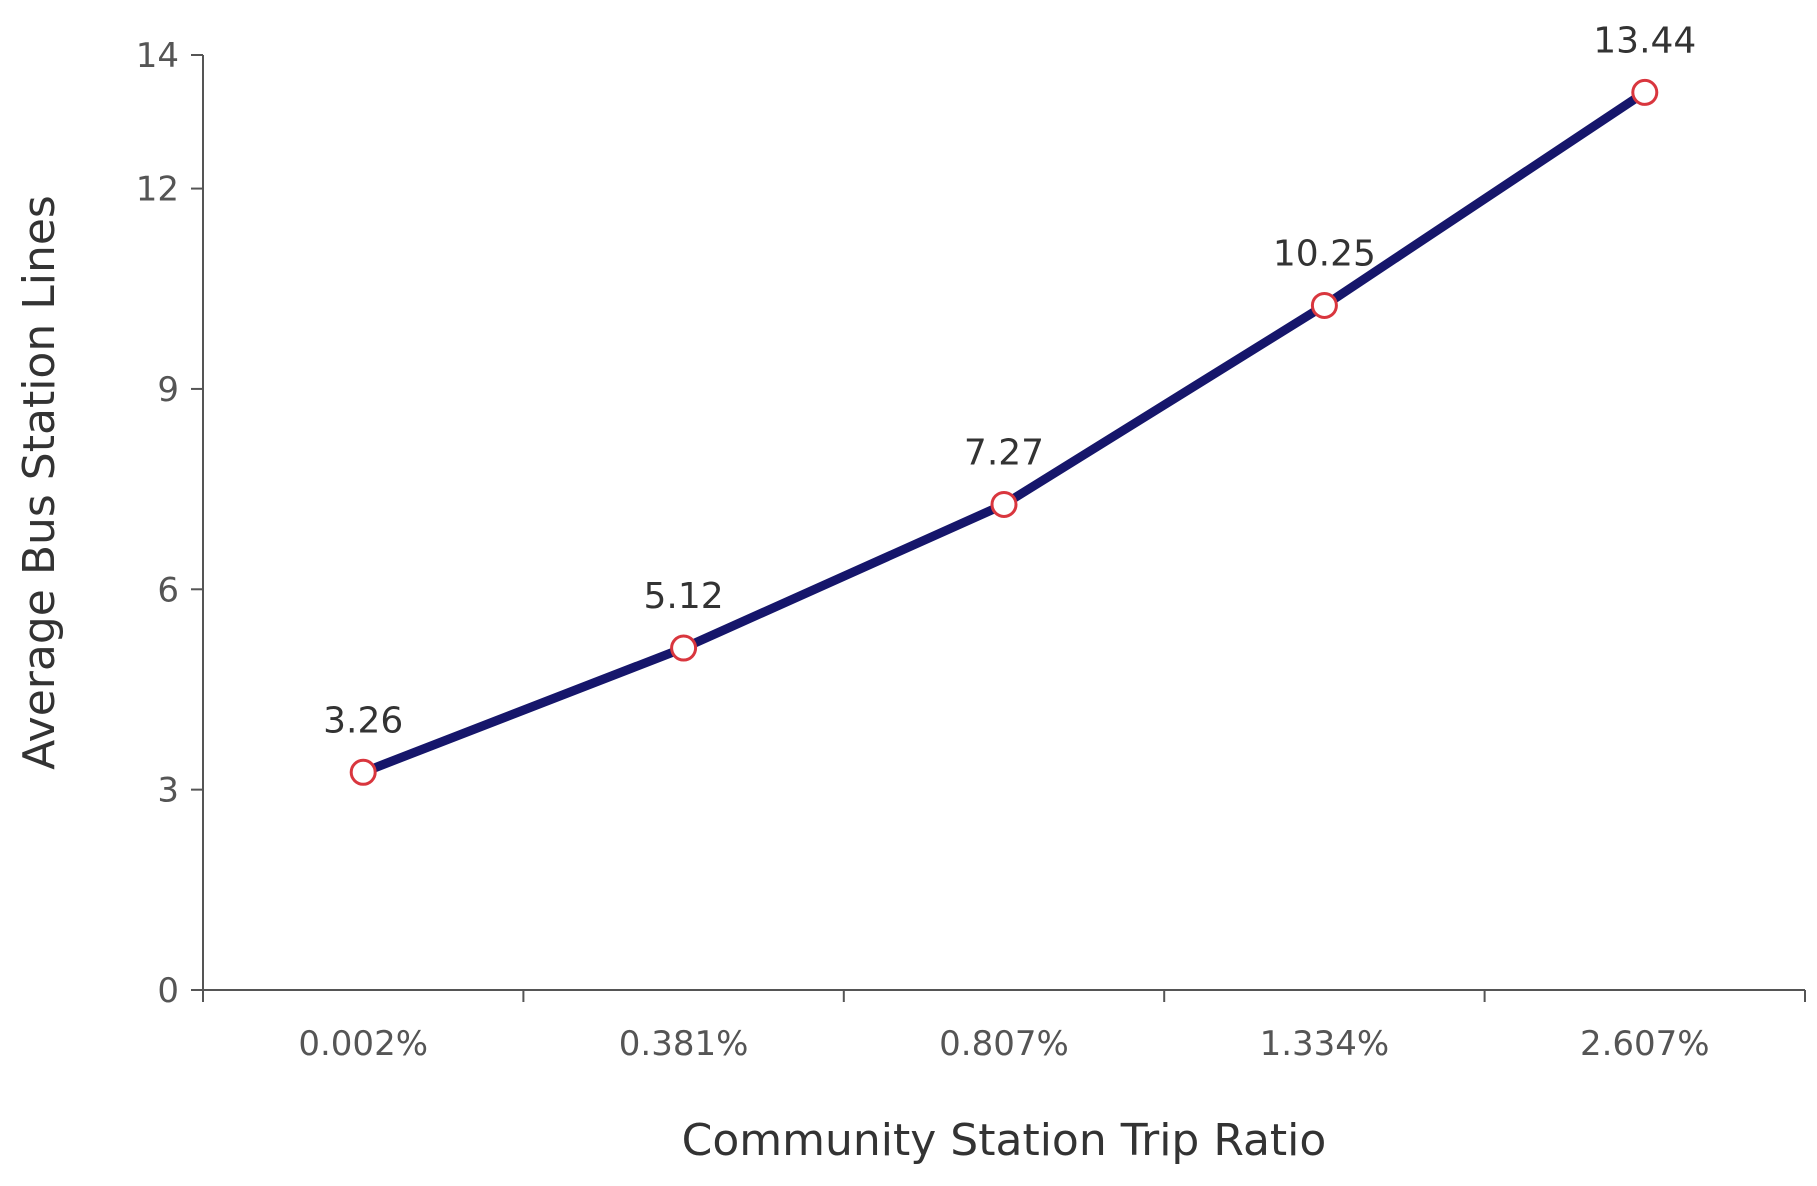 Image resolution: width=1817 pixels, height=1186 pixels. What do you see at coordinates (157, 190) in the screenshot?
I see `y-tick-label: 12` at bounding box center [157, 190].